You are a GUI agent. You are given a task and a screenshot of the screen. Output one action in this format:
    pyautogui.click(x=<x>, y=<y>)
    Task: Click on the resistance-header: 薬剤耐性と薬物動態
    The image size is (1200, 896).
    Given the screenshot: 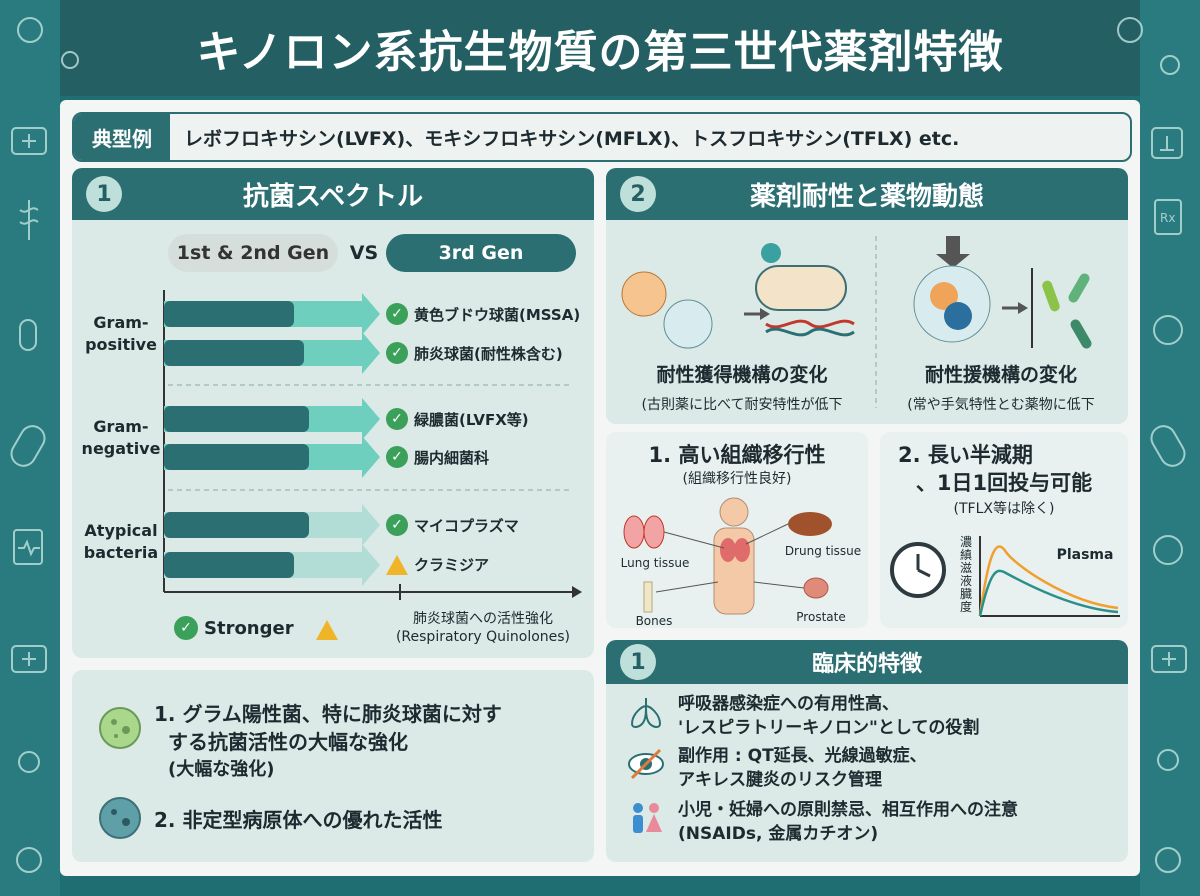 What is the action you would take?
    pyautogui.click(x=867, y=194)
    